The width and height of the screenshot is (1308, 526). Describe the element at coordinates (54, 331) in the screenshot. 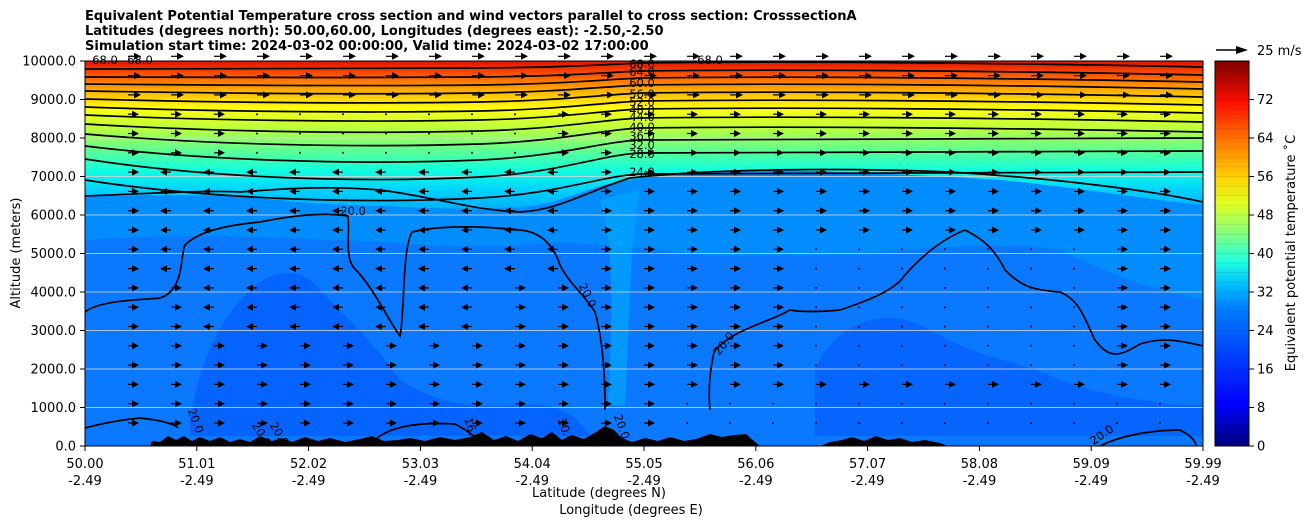

I see `y-tick-label: 3000.0` at that location.